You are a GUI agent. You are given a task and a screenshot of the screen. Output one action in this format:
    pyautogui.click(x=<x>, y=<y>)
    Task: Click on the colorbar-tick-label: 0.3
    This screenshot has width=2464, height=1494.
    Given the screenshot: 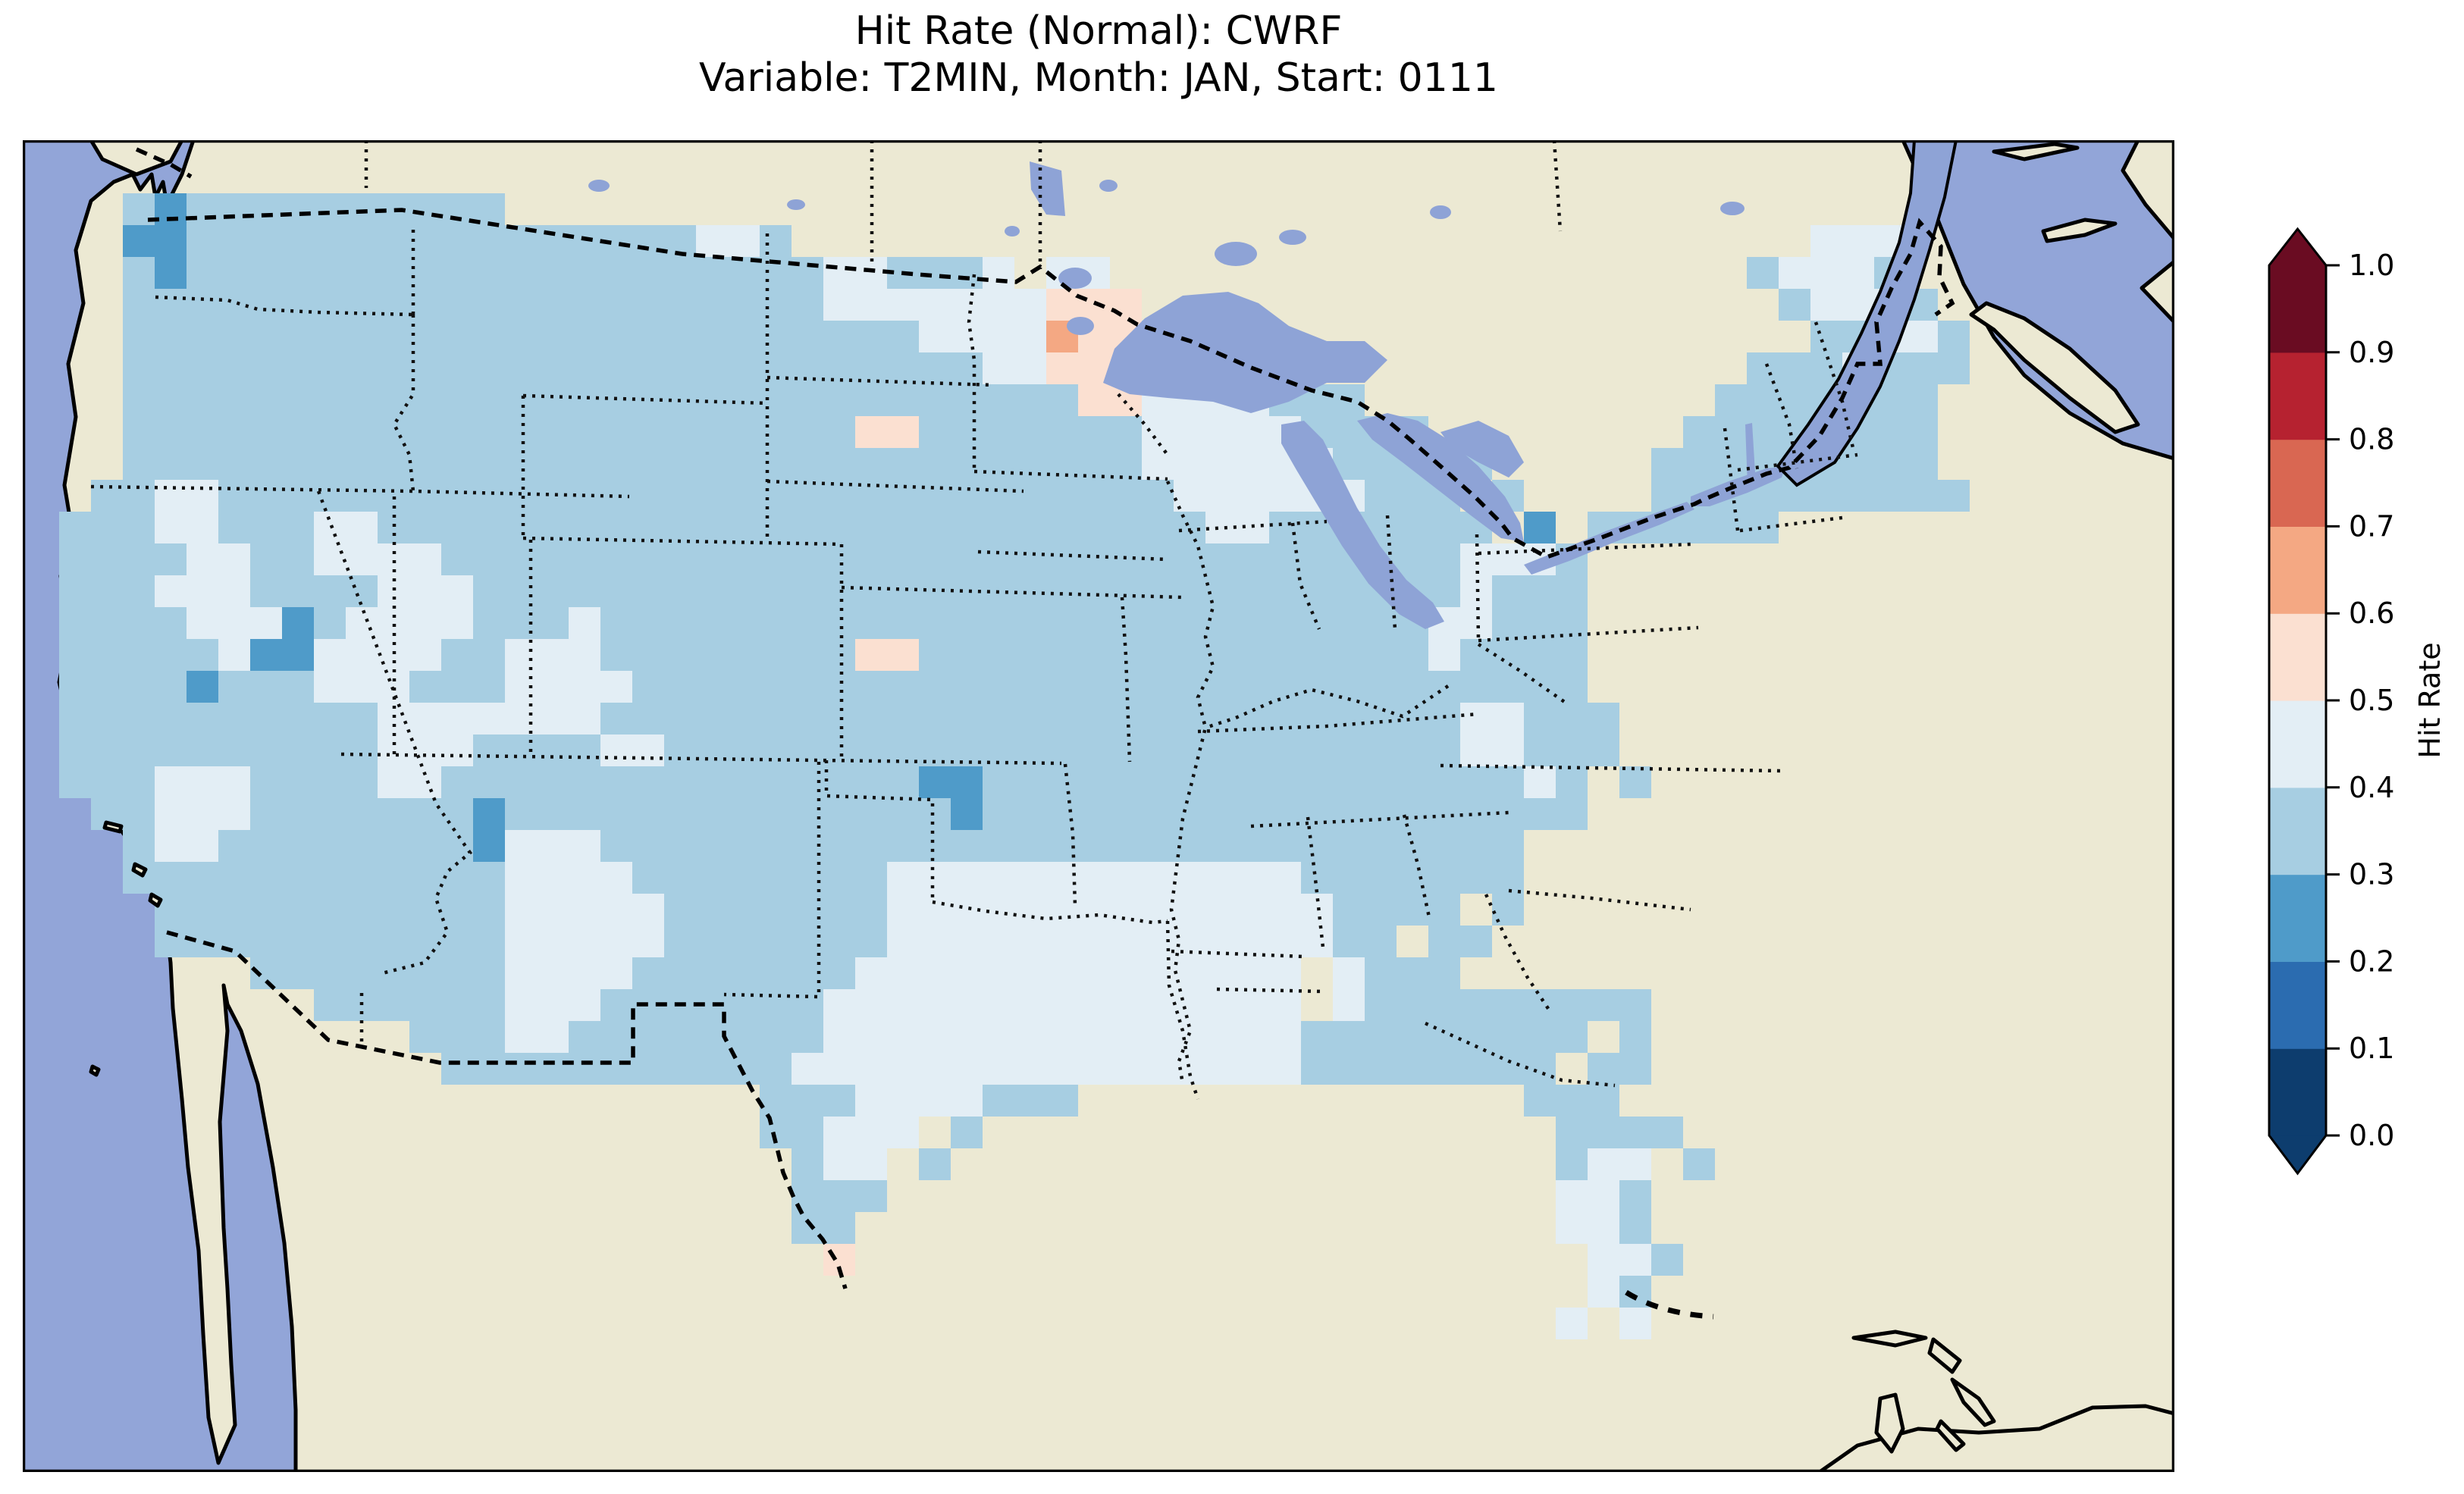 What is the action you would take?
    pyautogui.click(x=2371, y=874)
    